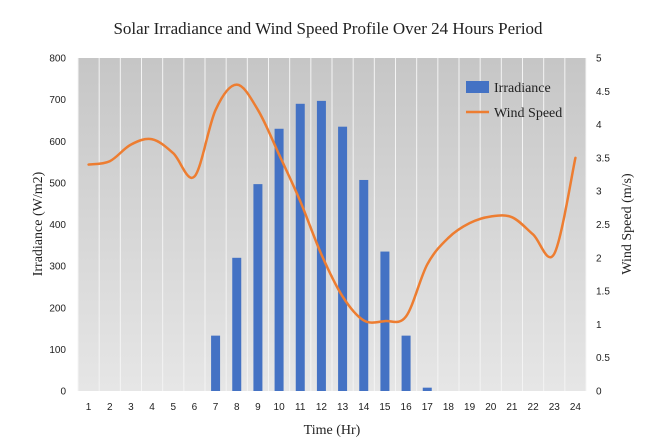 This screenshot has height=445, width=653. I want to click on x-tick-label: 3, so click(131, 407).